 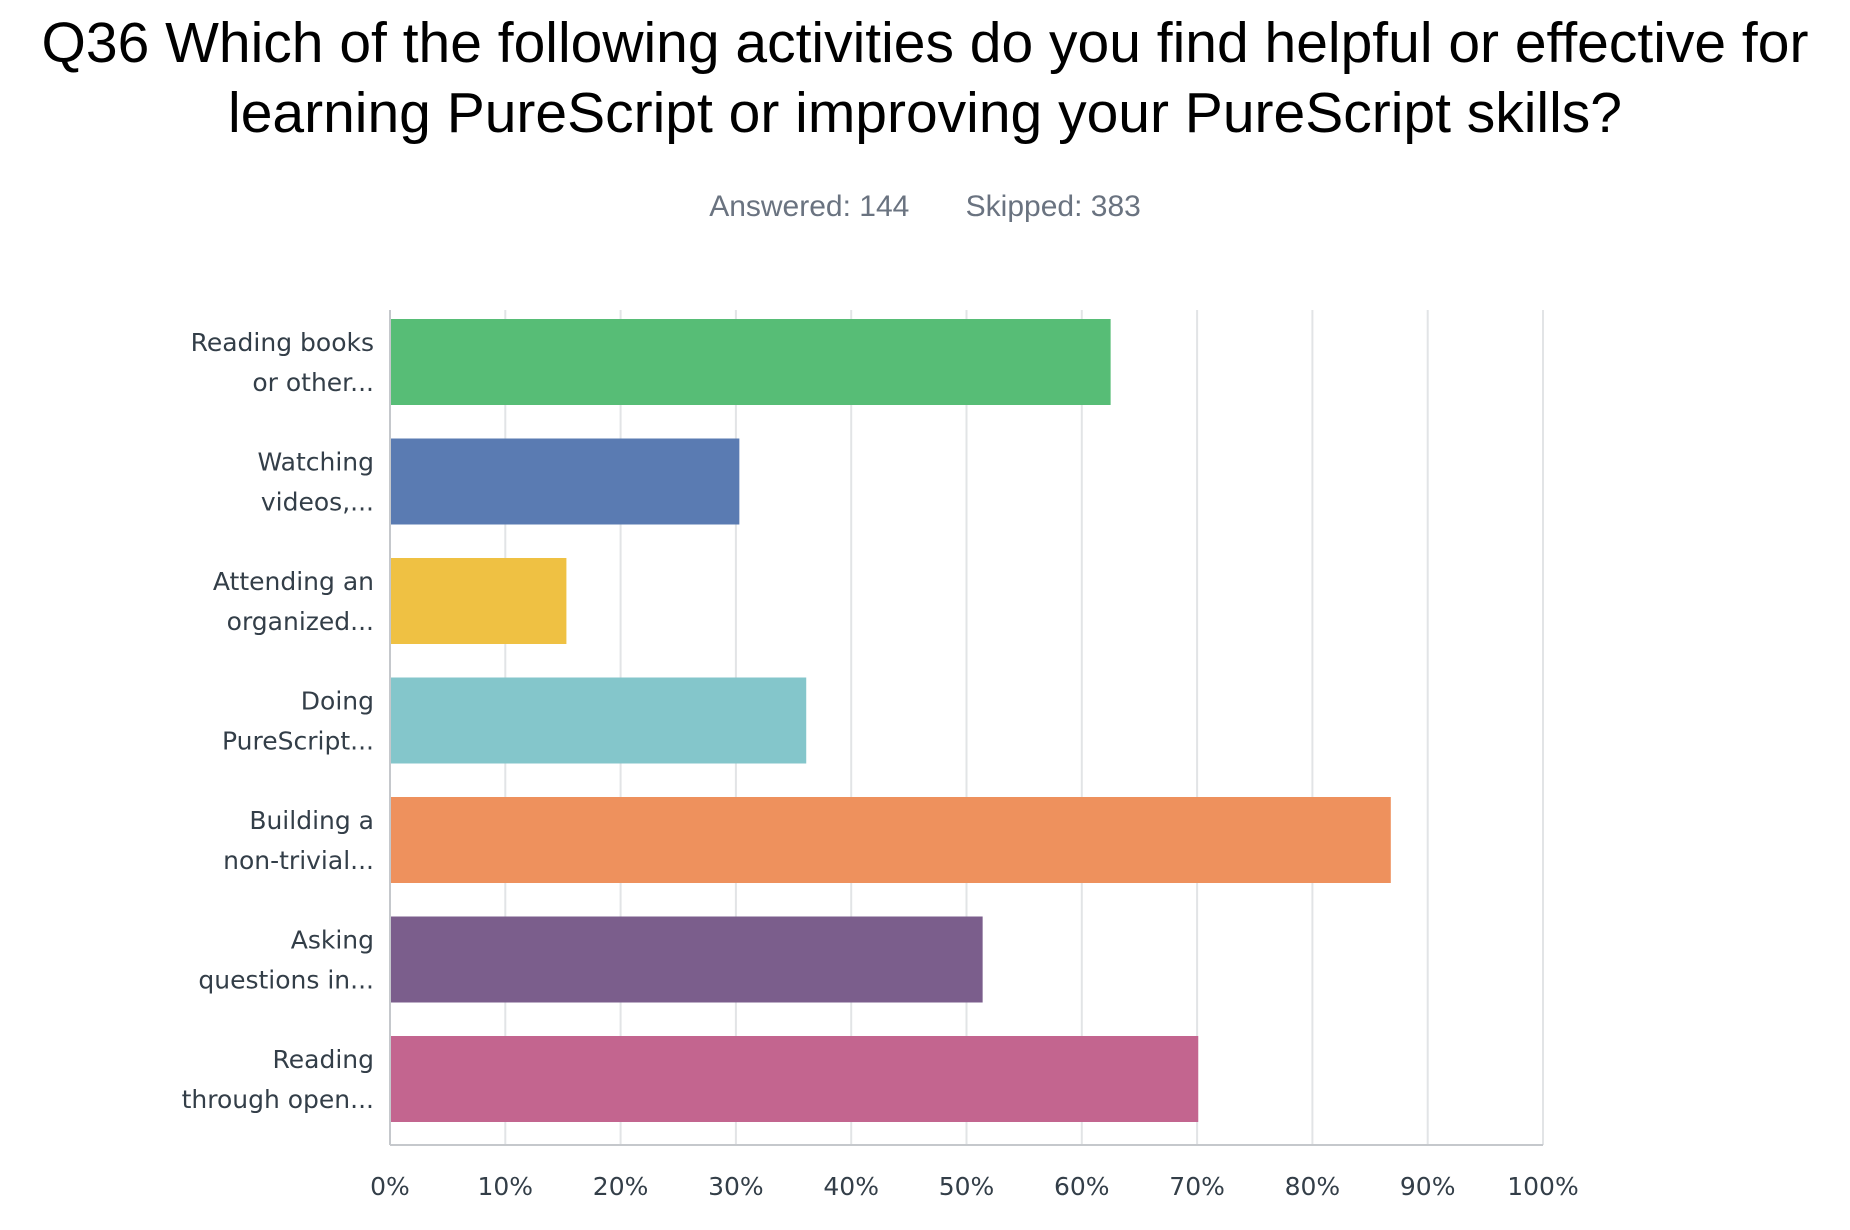 I want to click on x-tick-label: 0%, so click(x=390, y=1186).